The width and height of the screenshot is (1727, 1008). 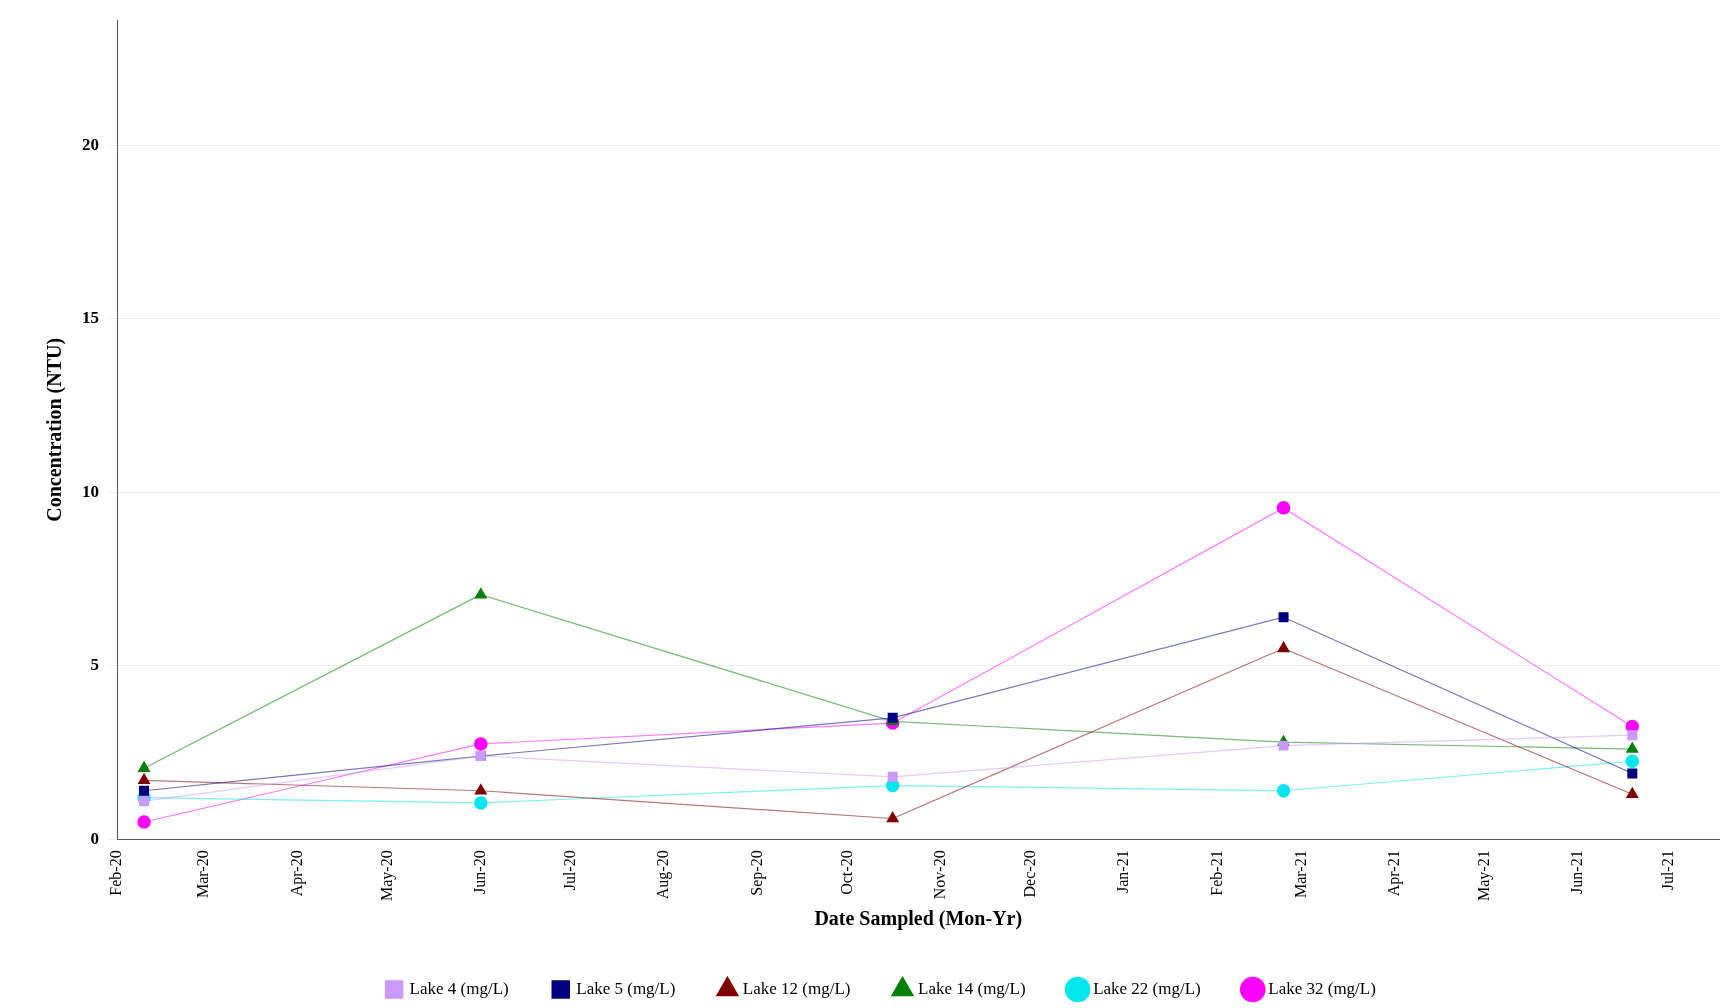 I want to click on x-tick-label: Jul-20, so click(x=570, y=870).